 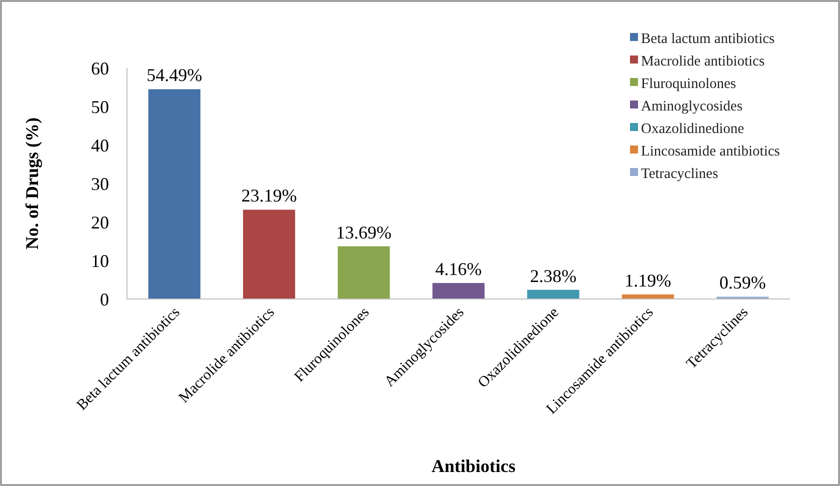 I want to click on legend-label: Oxazolidinedione, so click(x=692, y=129).